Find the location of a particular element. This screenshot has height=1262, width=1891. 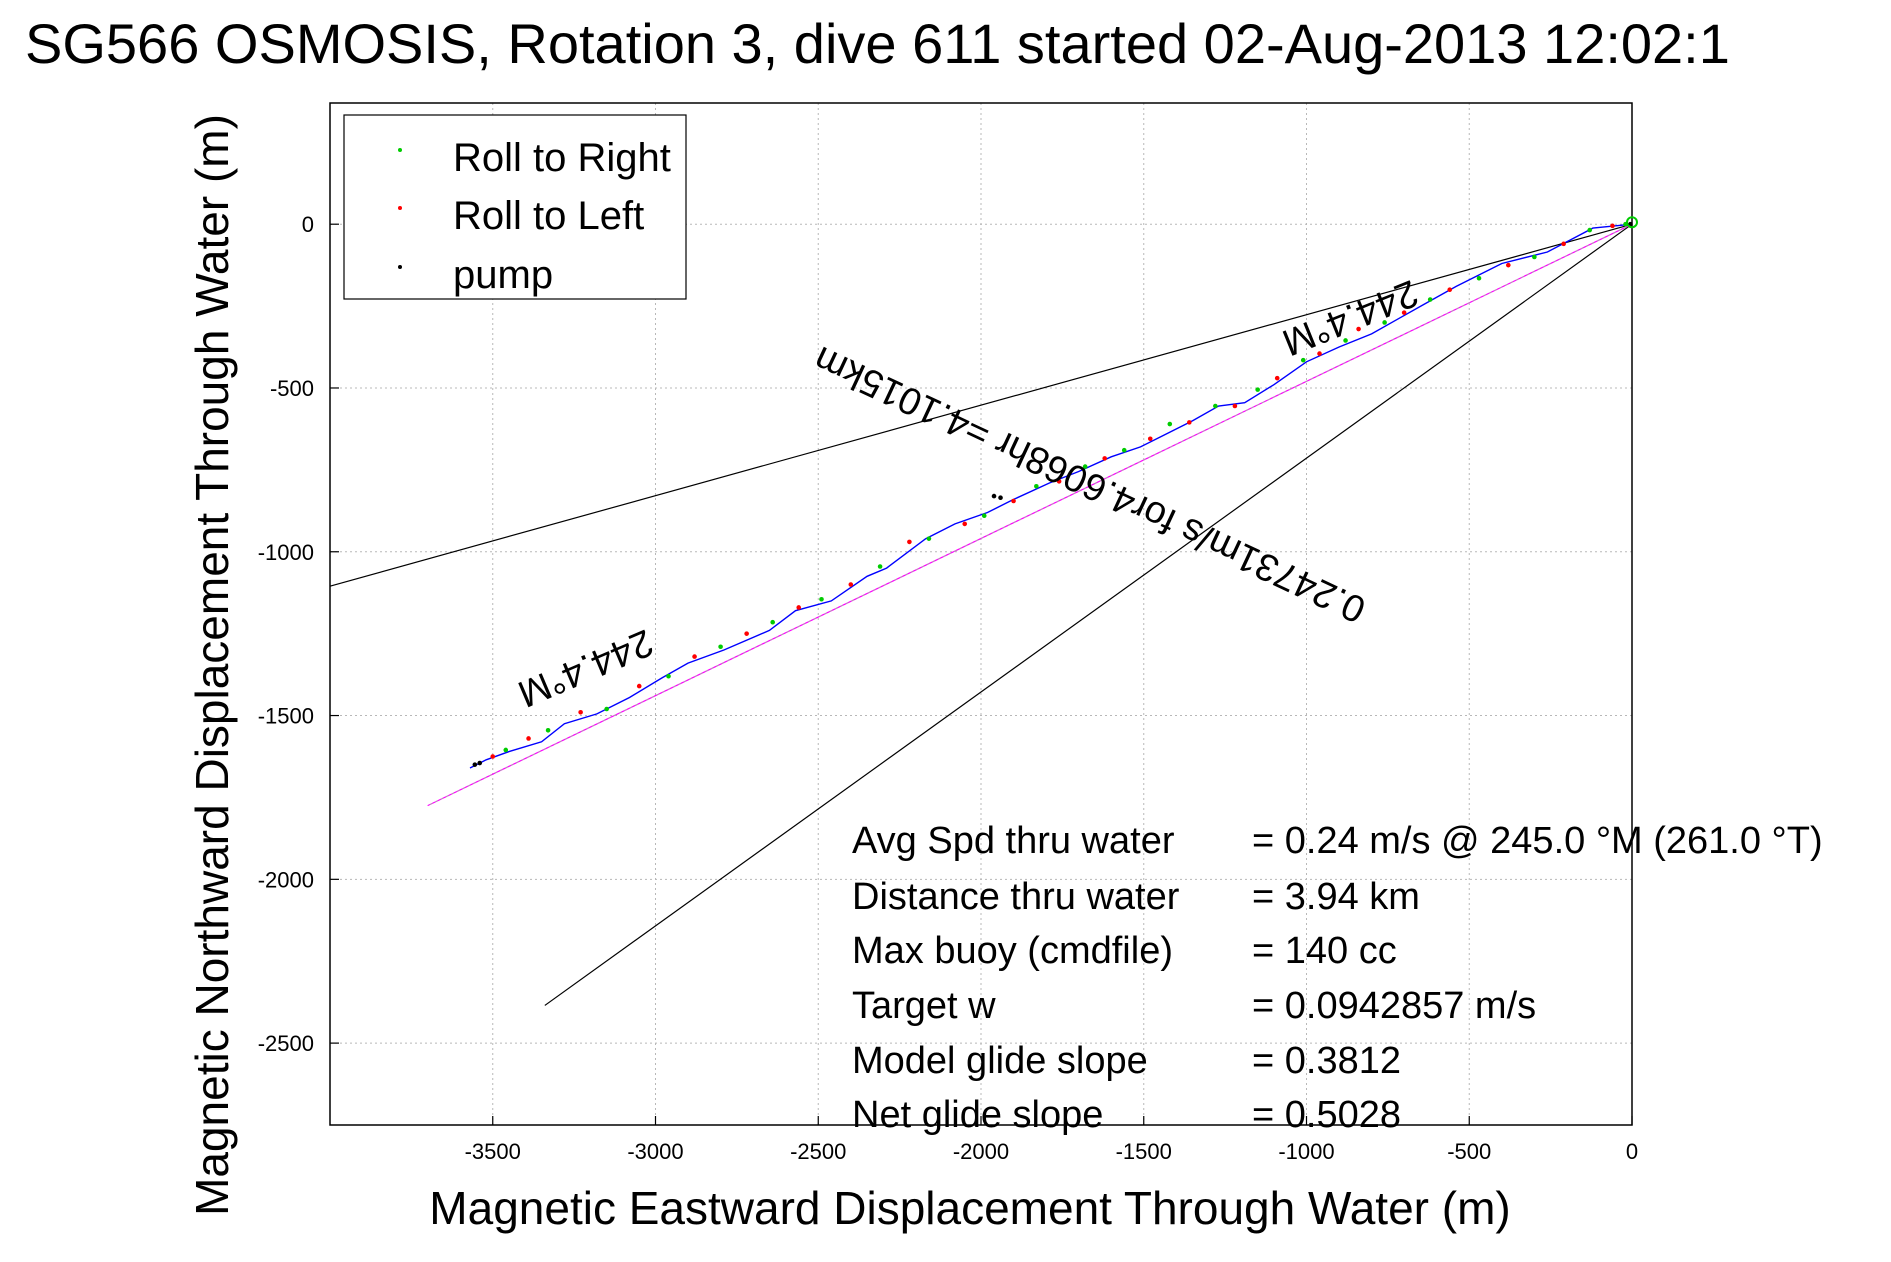

y-axis-ticks: 0 -500 -1000 -1500 -2000 -2500 is located at coordinates (298, 634).